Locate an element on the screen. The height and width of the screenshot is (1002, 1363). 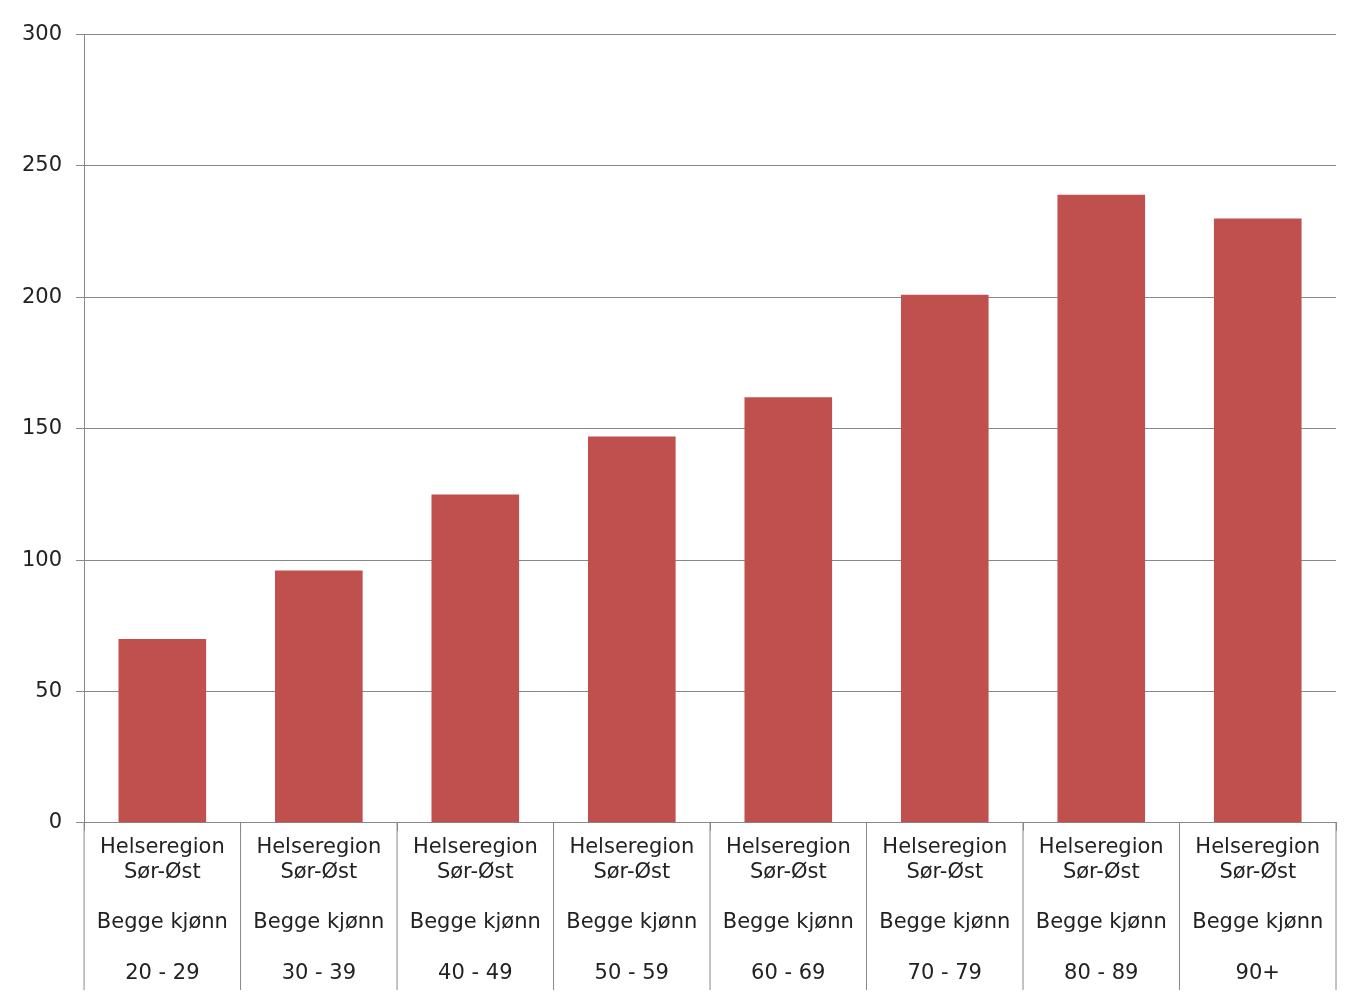
category-label: Helseregion Sør-Øst Begge kjønn 30 - 39 is located at coordinates (319, 908).